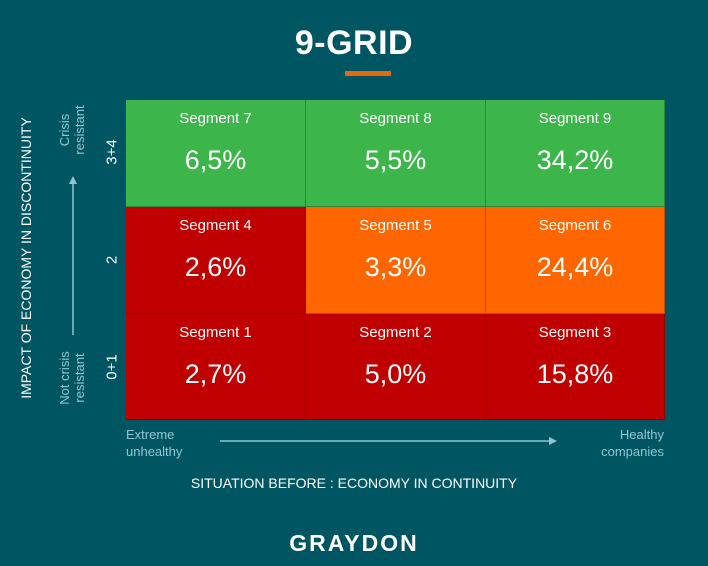 Image resolution: width=708 pixels, height=566 pixels. What do you see at coordinates (215, 267) in the screenshot?
I see `segment-value: 2,6%` at bounding box center [215, 267].